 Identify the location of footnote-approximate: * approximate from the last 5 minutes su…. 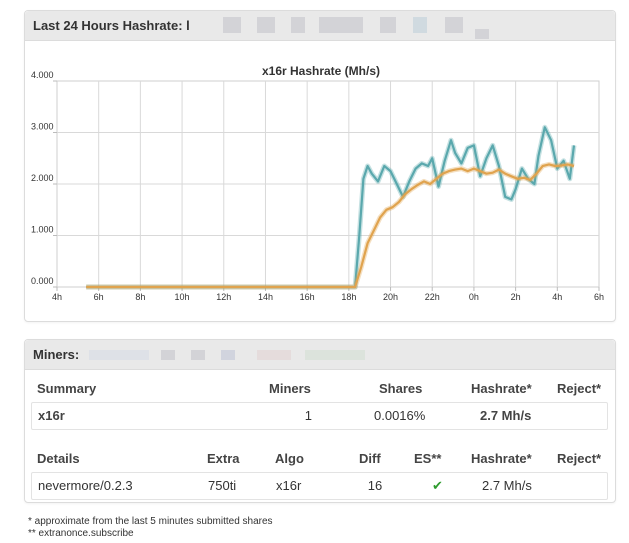
(150, 521).